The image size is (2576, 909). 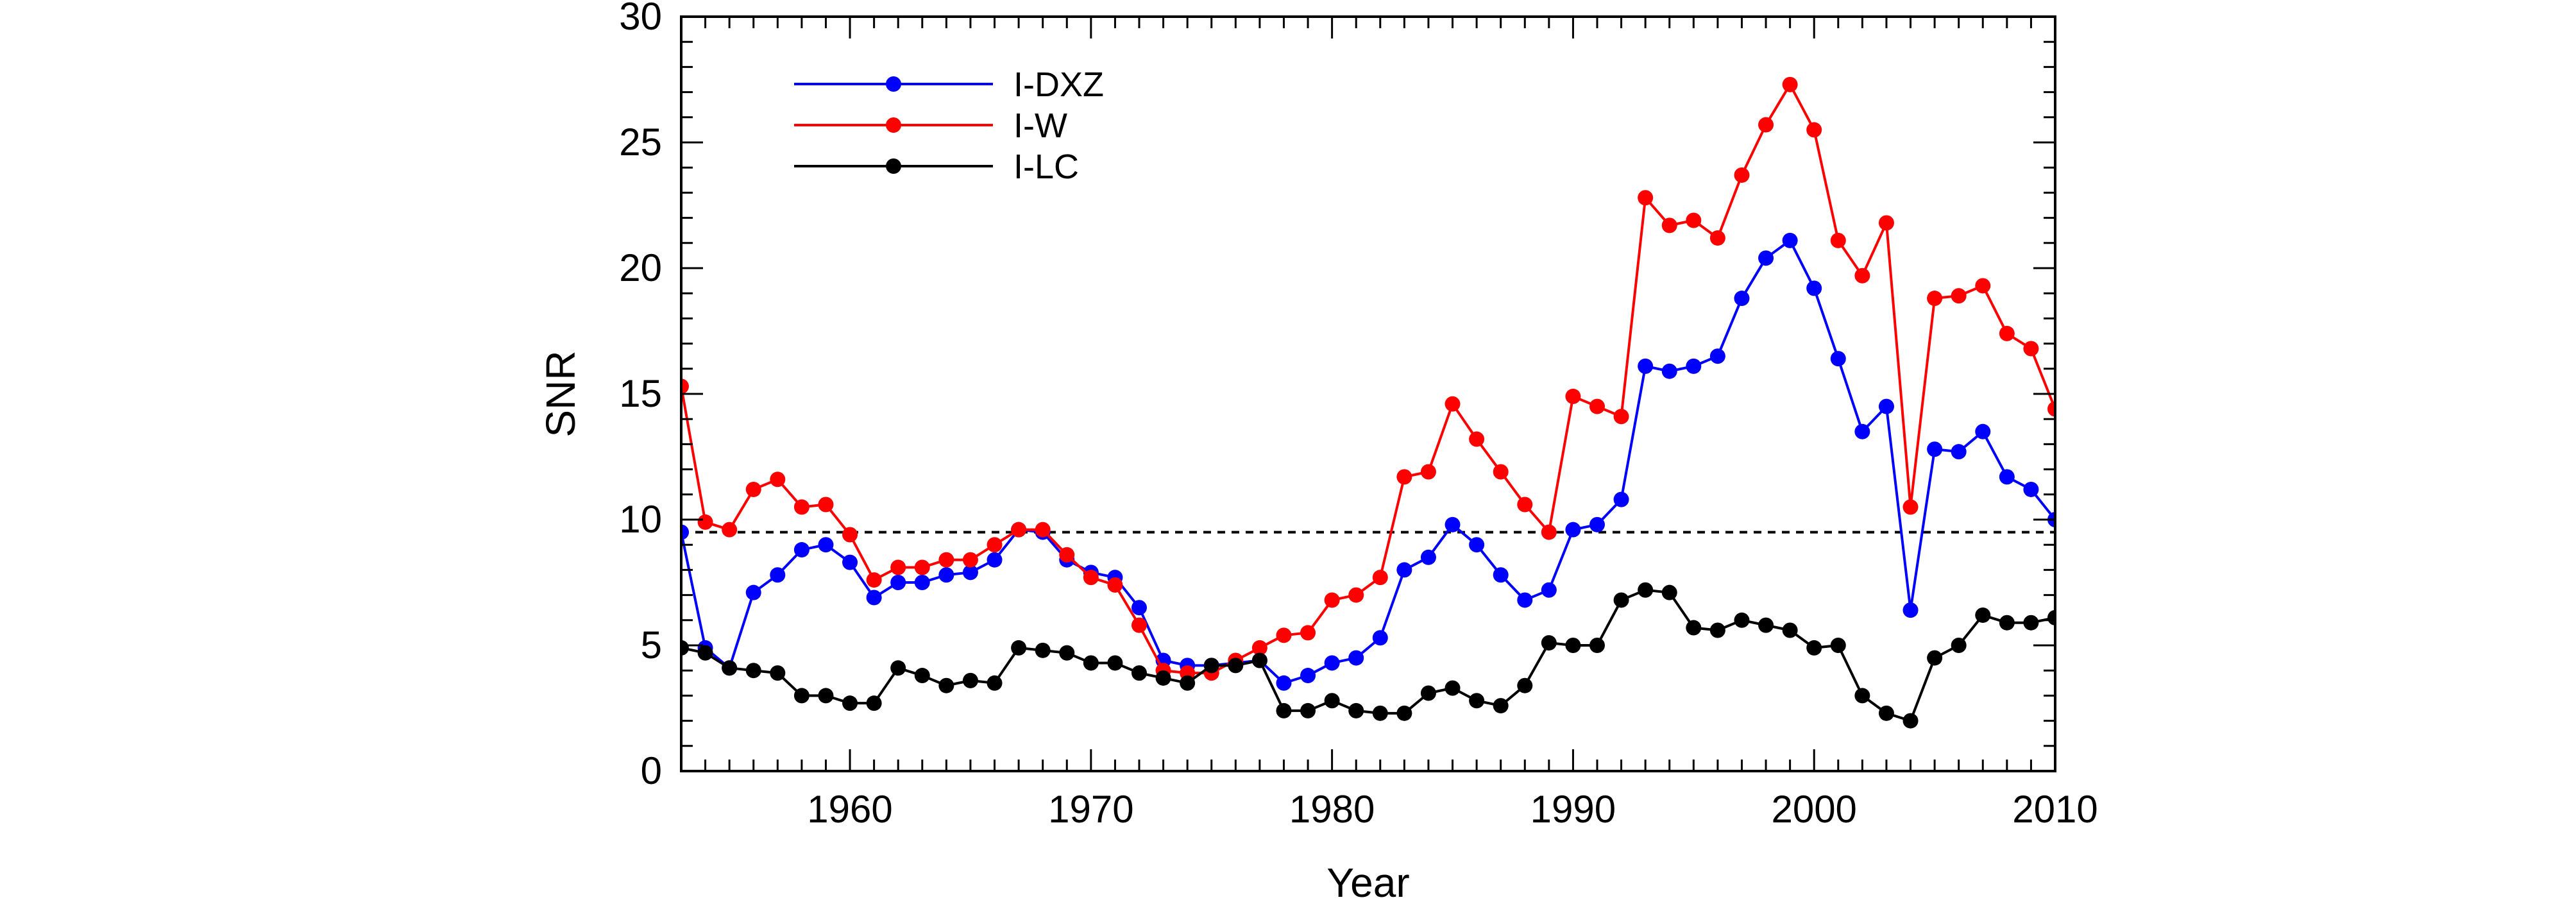 What do you see at coordinates (930, 125) in the screenshot?
I see `legend-entry-i-w: I-W` at bounding box center [930, 125].